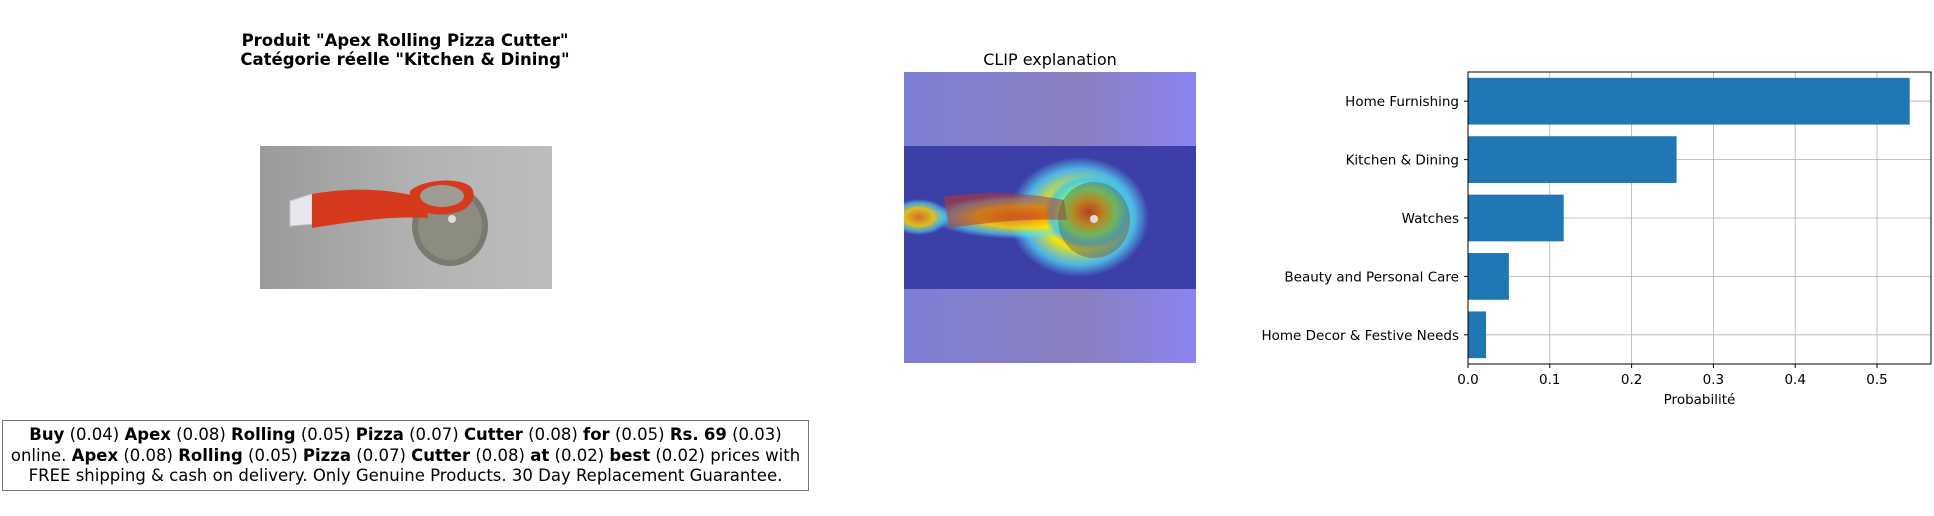 The width and height of the screenshot is (1934, 516). Describe the element at coordinates (47, 434) in the screenshot. I see `caption-word: Buy` at that location.